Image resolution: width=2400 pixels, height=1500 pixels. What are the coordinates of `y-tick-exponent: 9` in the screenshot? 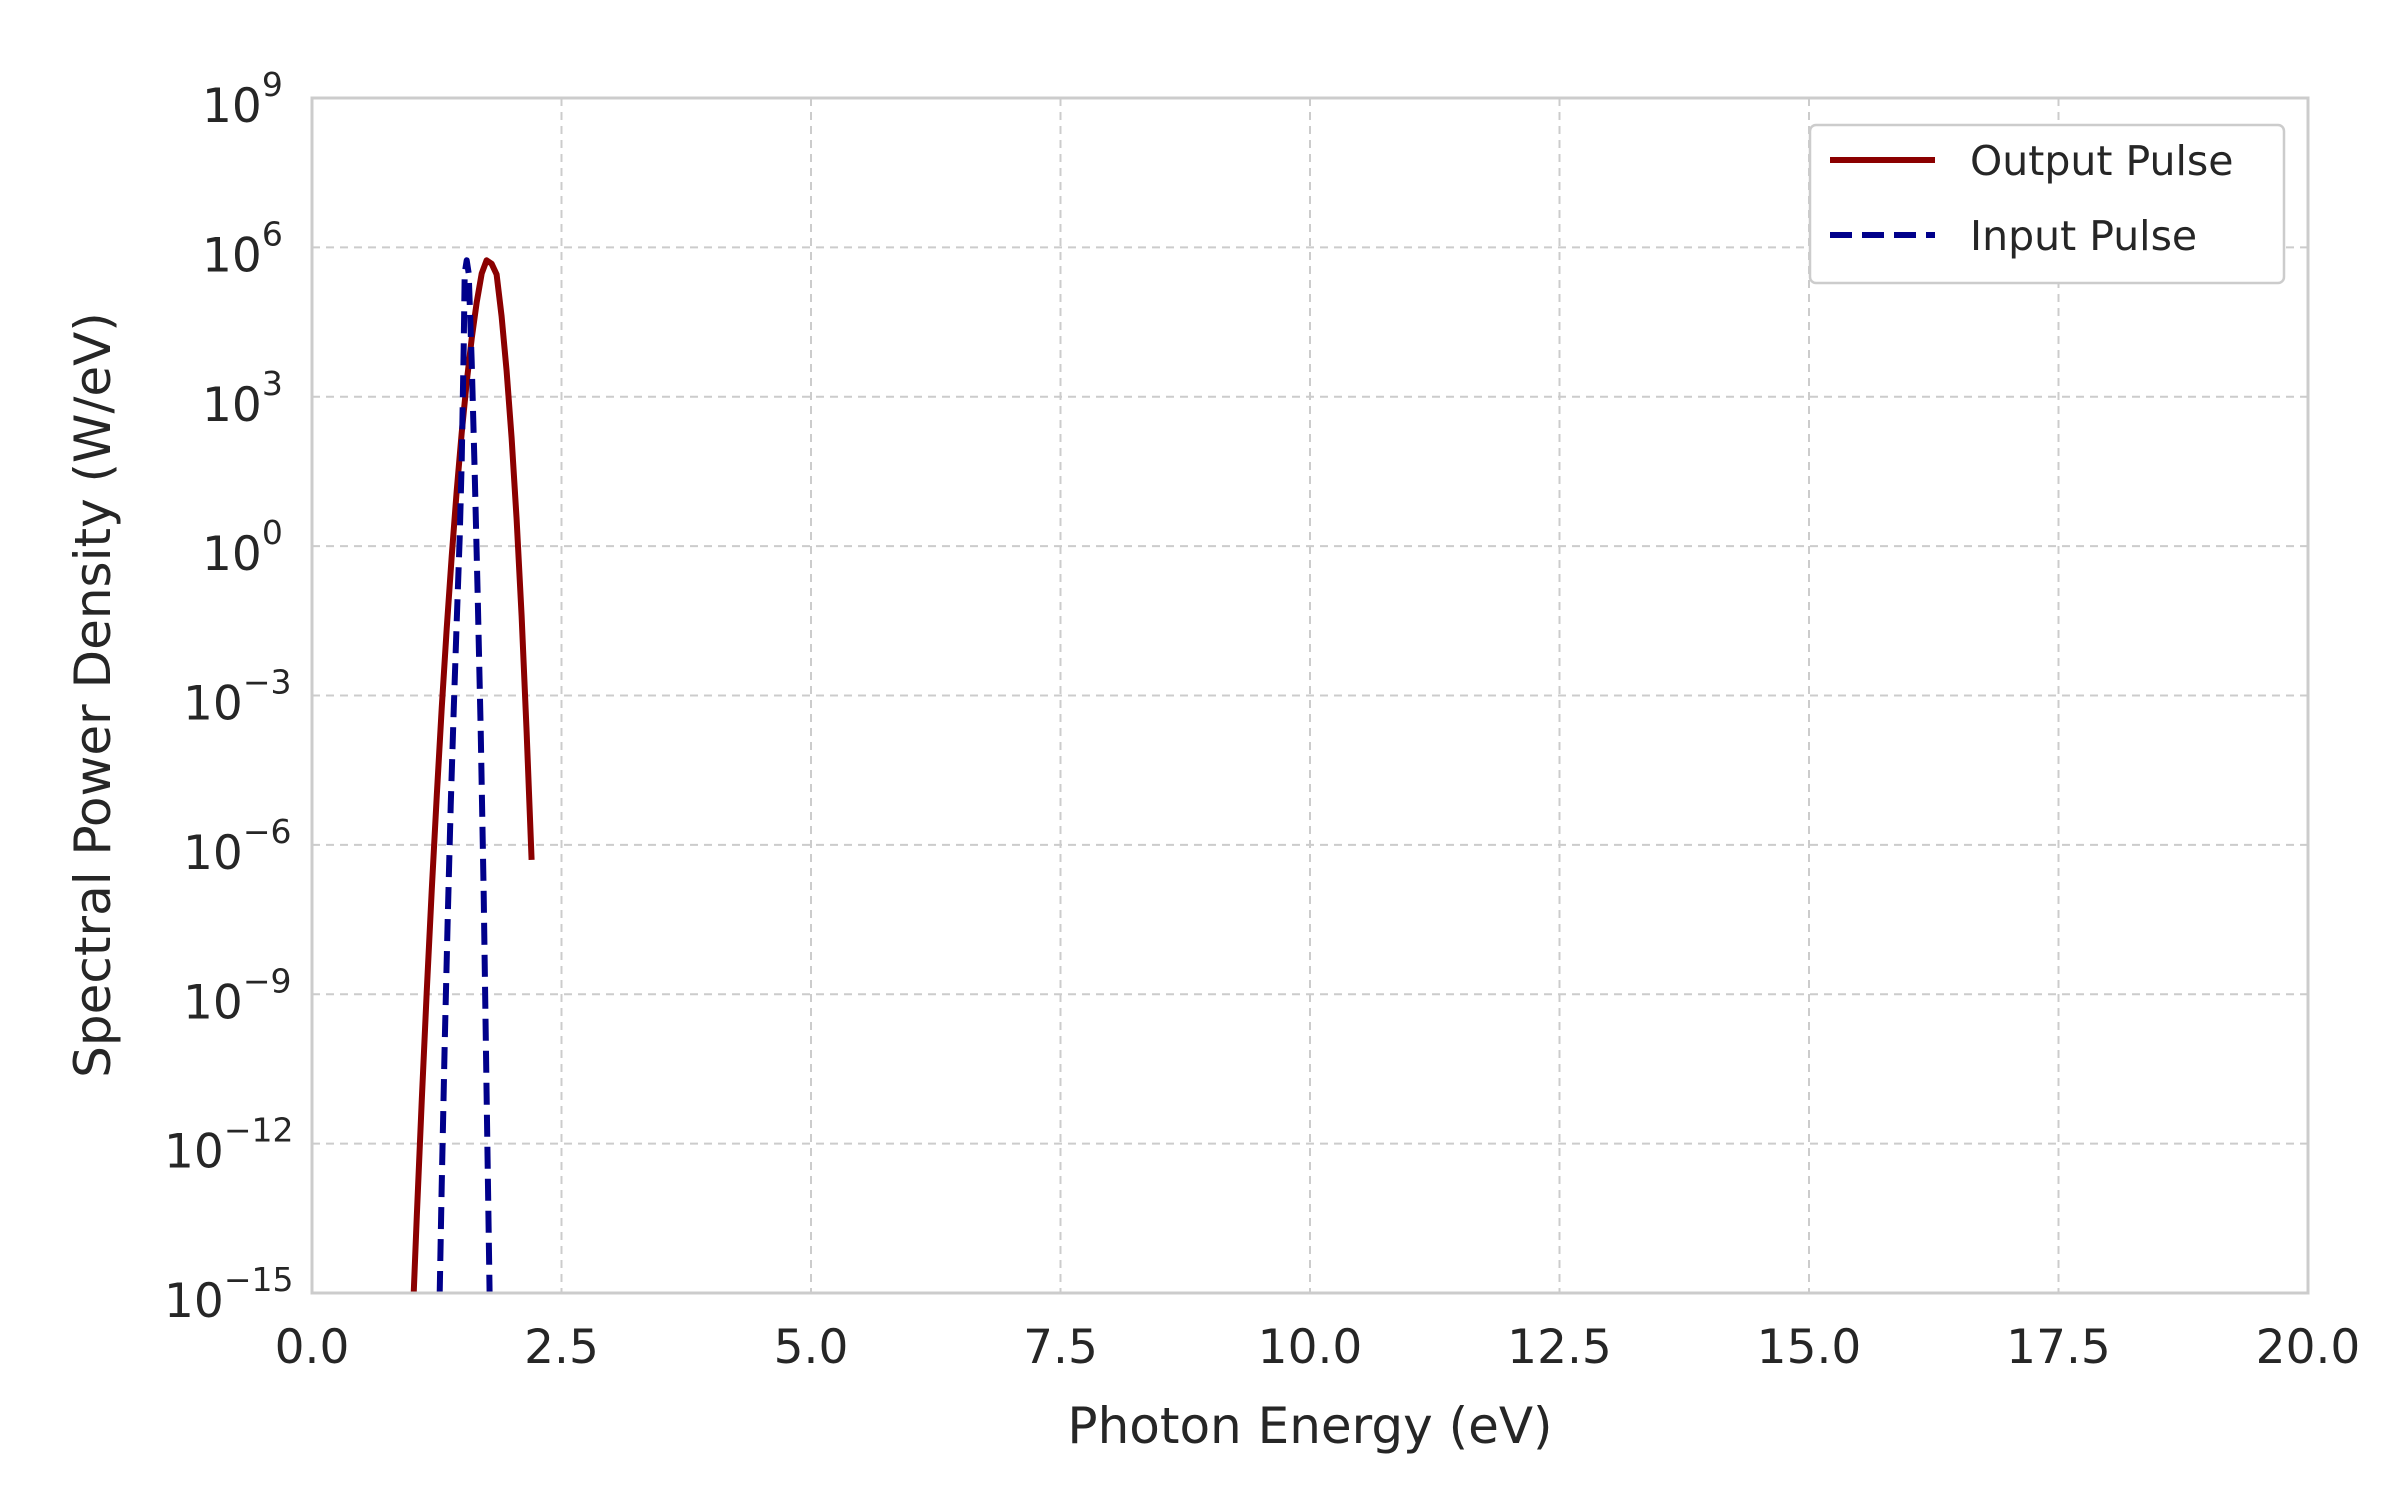 It's located at (272, 84).